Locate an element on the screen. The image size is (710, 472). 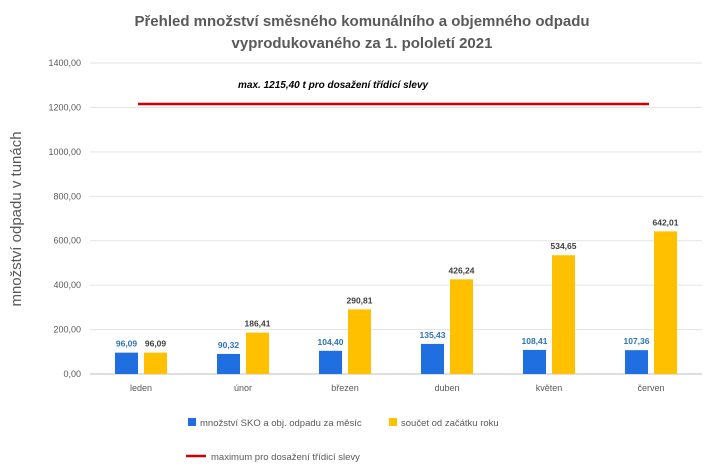
data-label: 534,65 is located at coordinates (564, 246).